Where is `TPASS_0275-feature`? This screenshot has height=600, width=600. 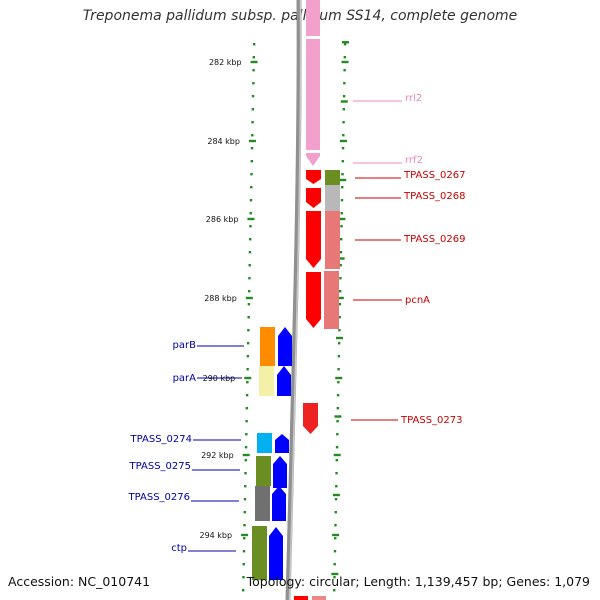
TPASS_0275-feature is located at coordinates (280, 472).